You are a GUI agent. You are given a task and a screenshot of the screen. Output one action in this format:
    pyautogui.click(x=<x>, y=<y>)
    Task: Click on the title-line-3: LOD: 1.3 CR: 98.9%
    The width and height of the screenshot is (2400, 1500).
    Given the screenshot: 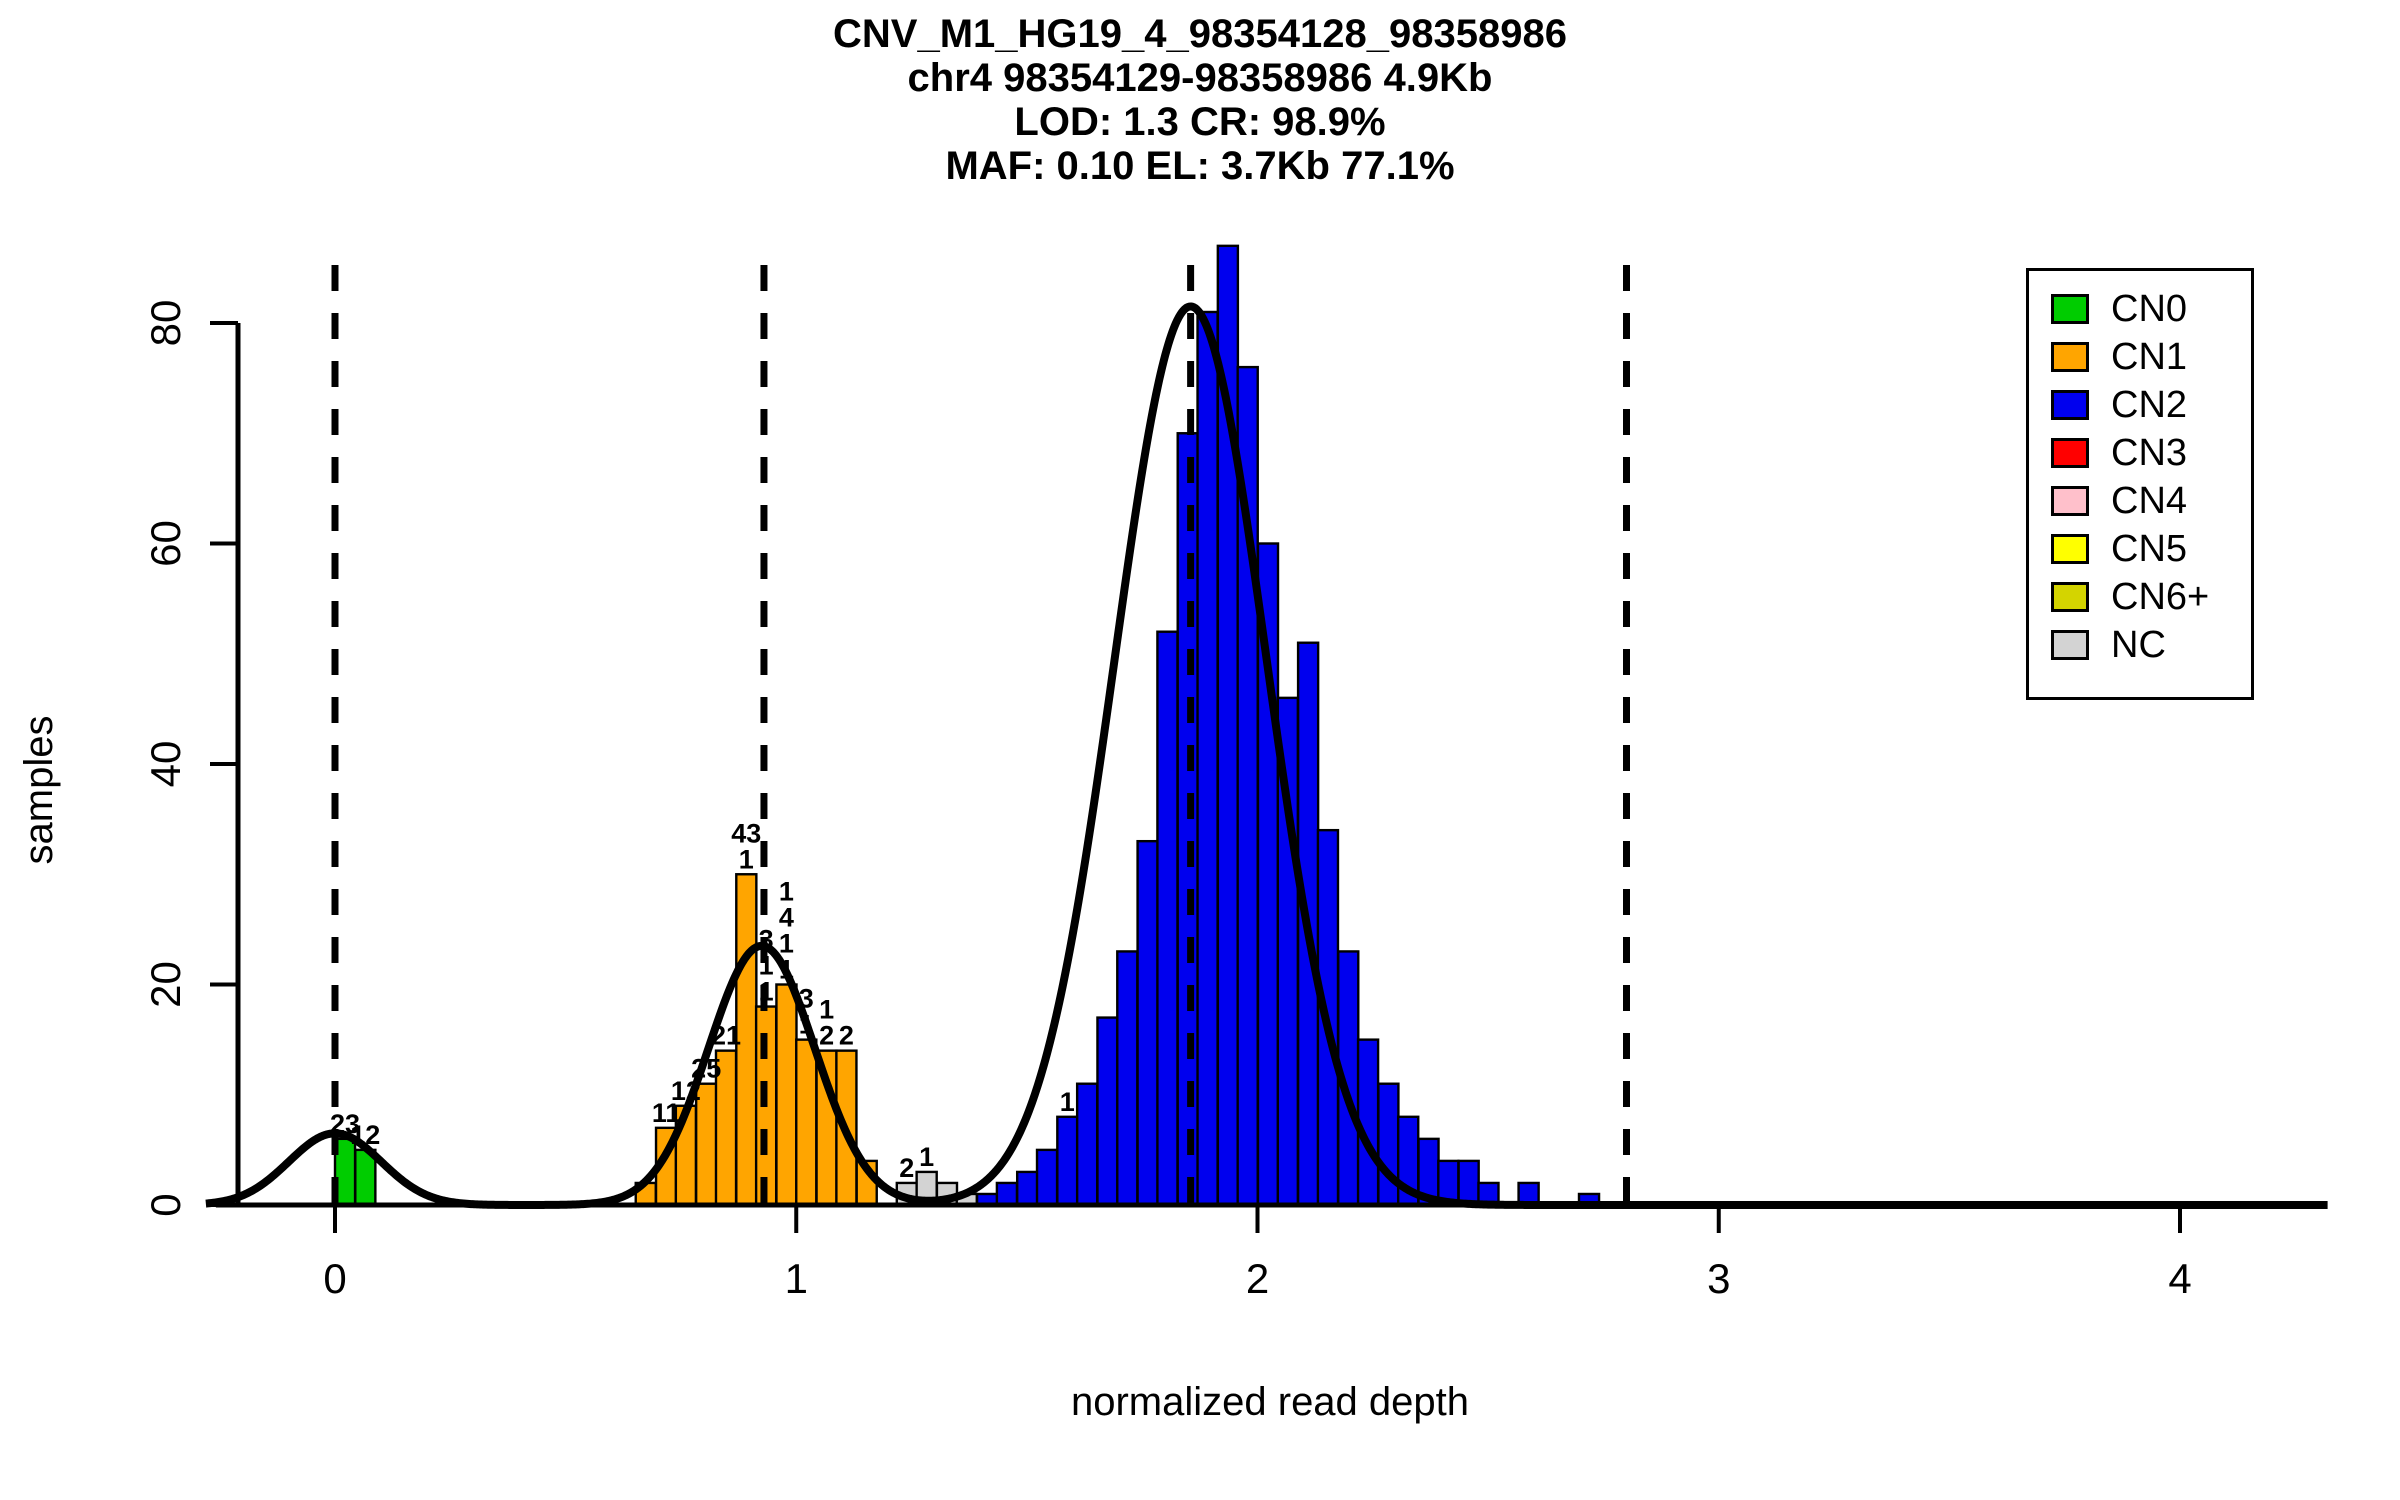 What is the action you would take?
    pyautogui.click(x=1200, y=122)
    